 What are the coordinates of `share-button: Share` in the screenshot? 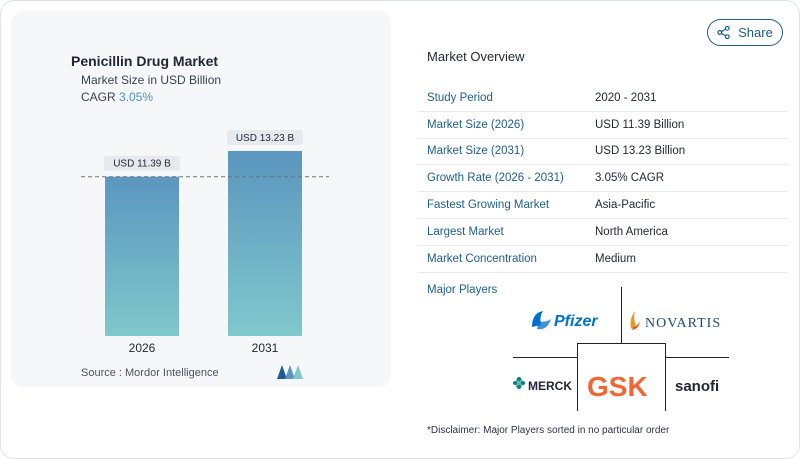 It's located at (745, 32).